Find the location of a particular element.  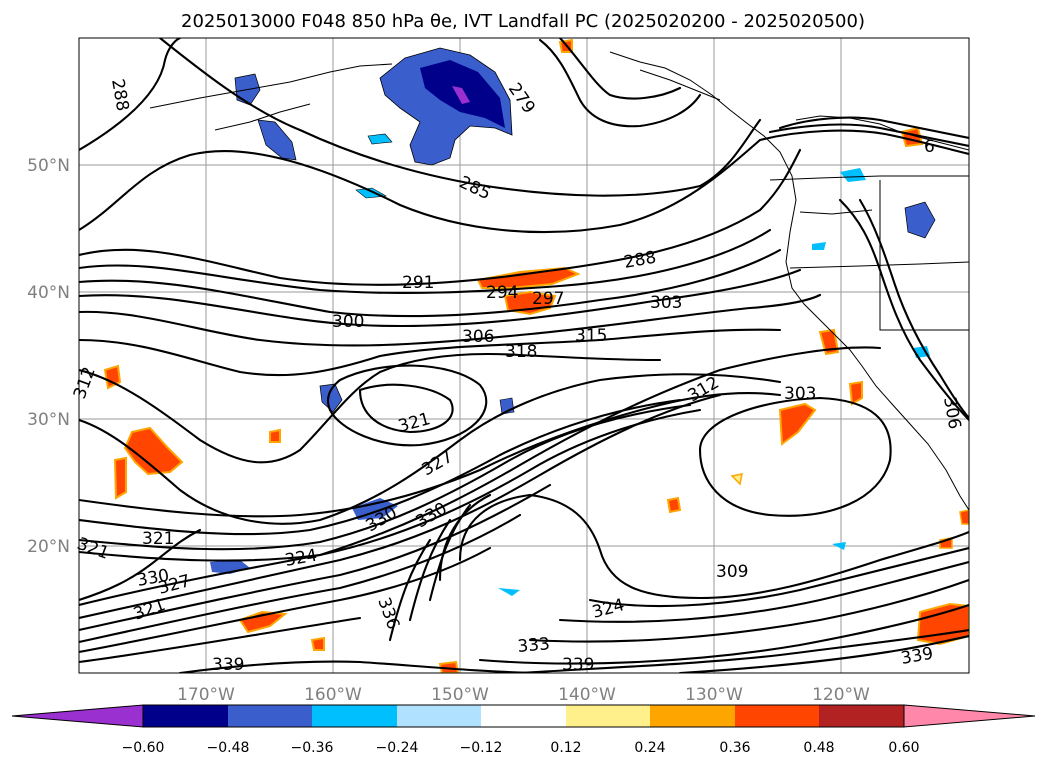

contour-label: 315 is located at coordinates (591, 336).